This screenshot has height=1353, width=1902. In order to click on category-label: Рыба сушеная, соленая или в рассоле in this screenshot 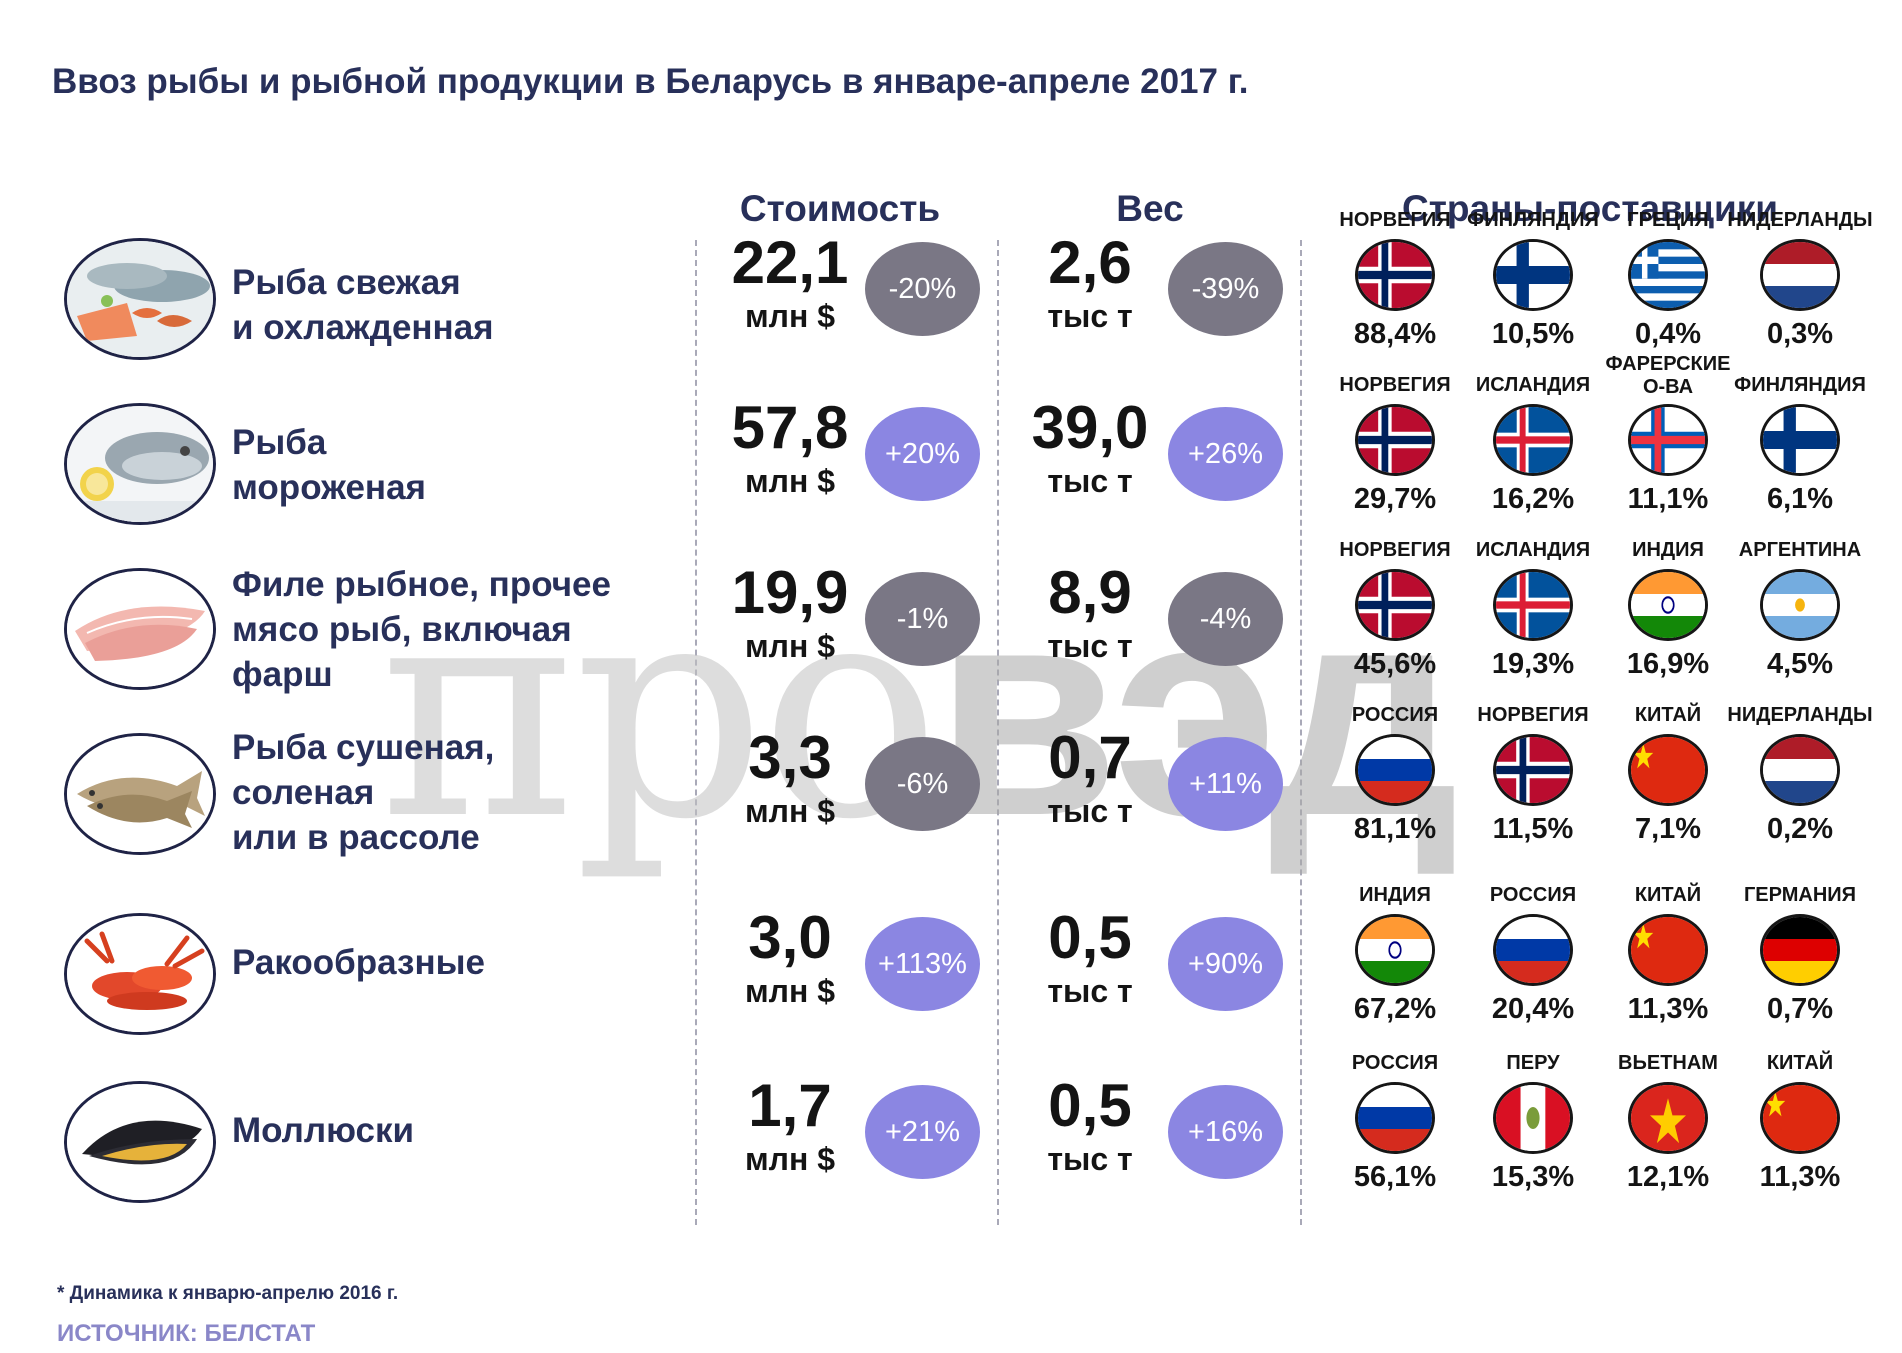, I will do `click(363, 792)`.